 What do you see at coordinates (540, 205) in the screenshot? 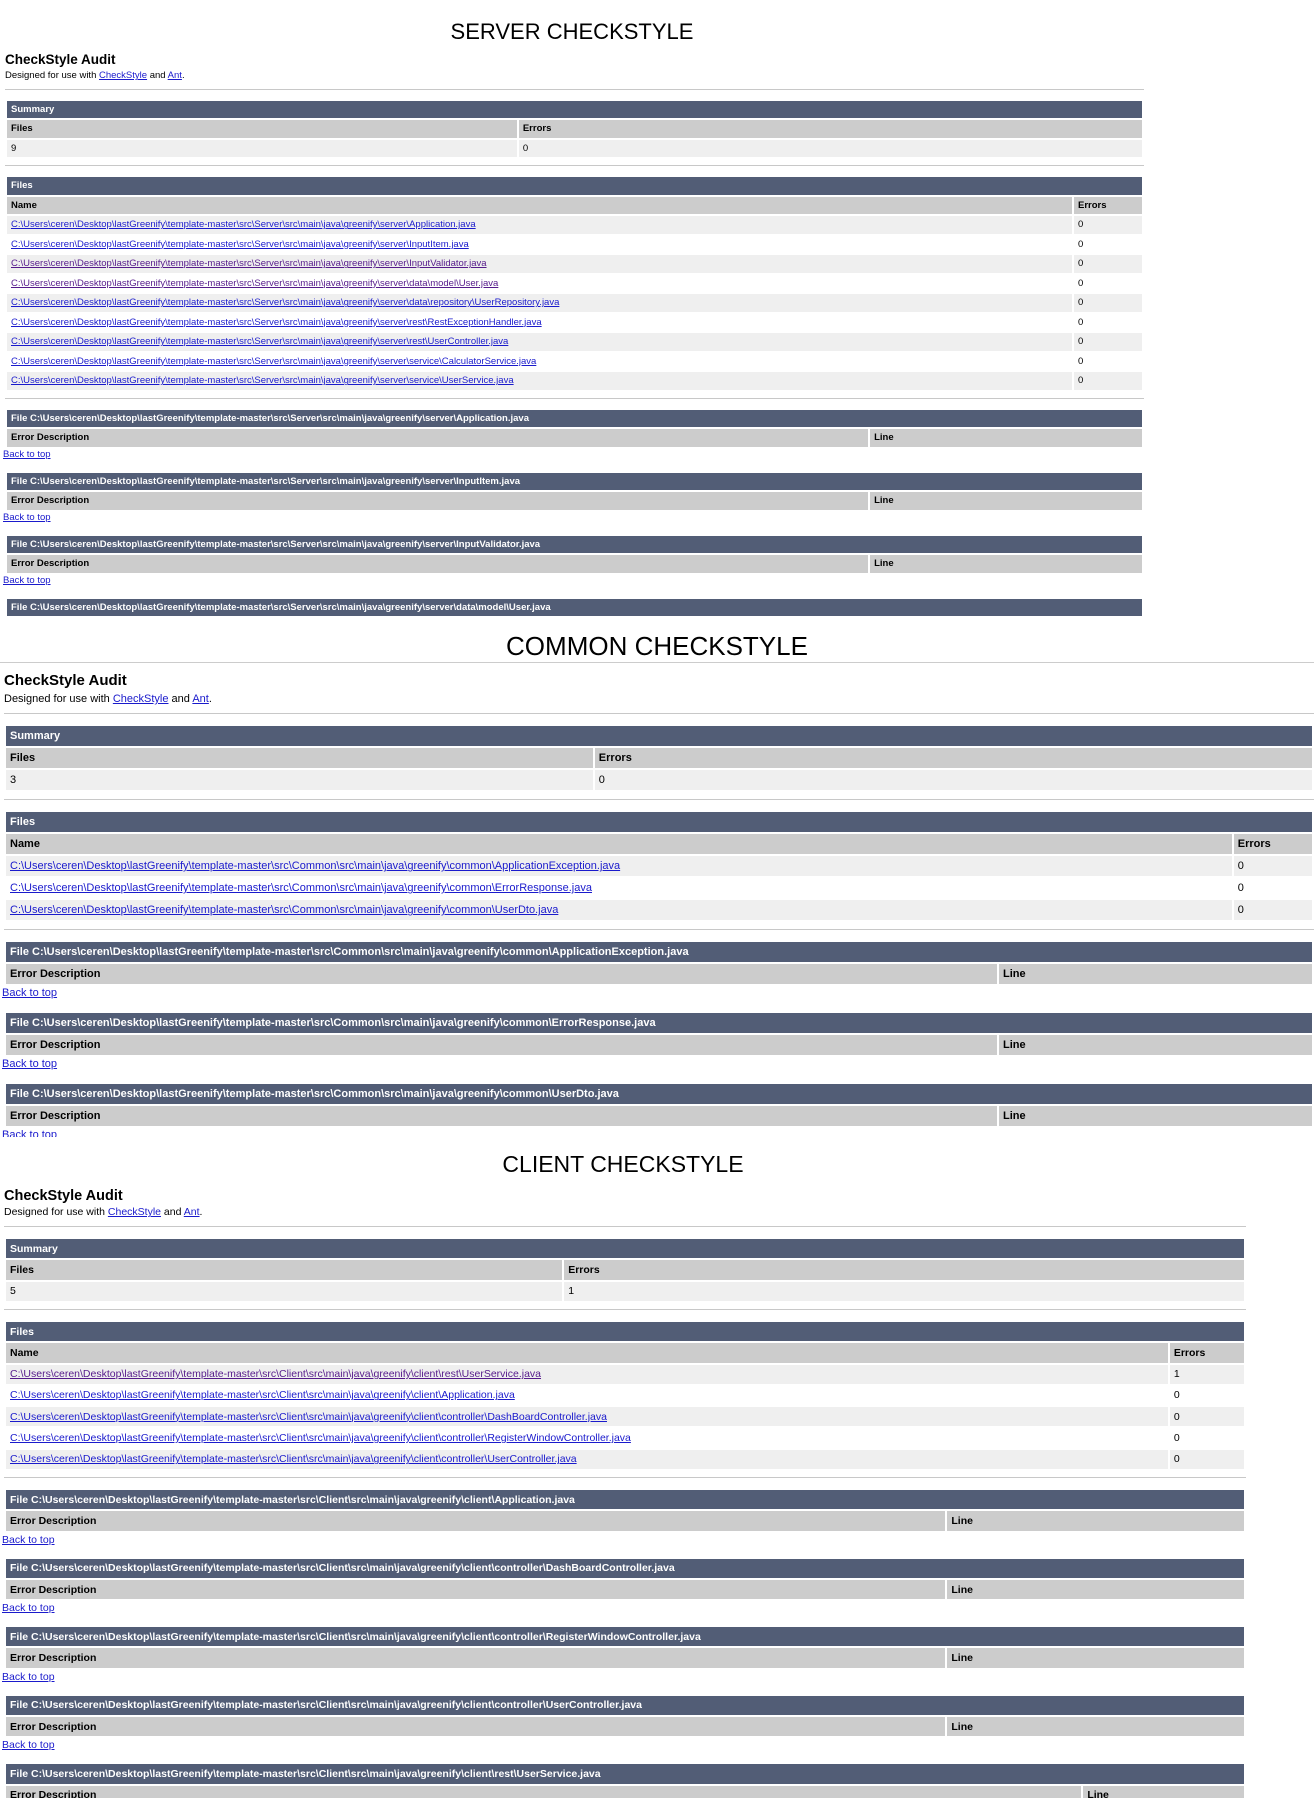
I see `name-header: Name` at bounding box center [540, 205].